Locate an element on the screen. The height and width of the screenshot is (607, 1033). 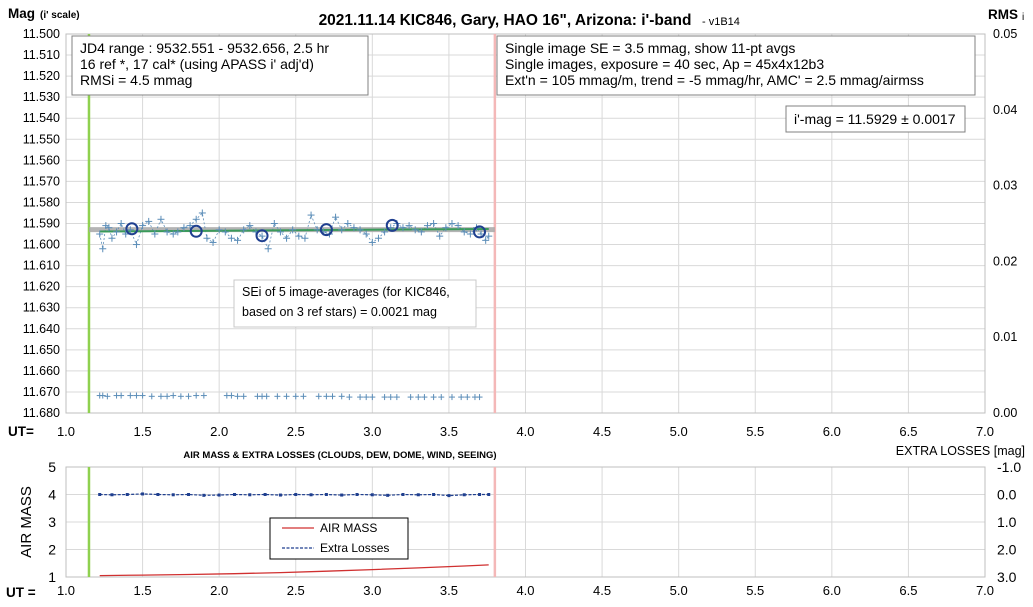
lower-y-tick-label: 2 is located at coordinates (52, 550).